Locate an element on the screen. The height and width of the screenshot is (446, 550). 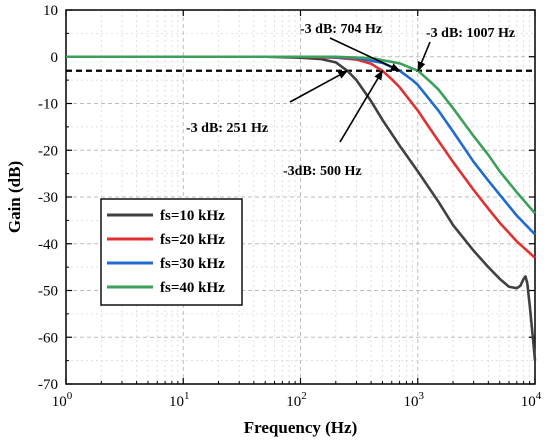
y-tick-label: -20 is located at coordinates (48, 151).